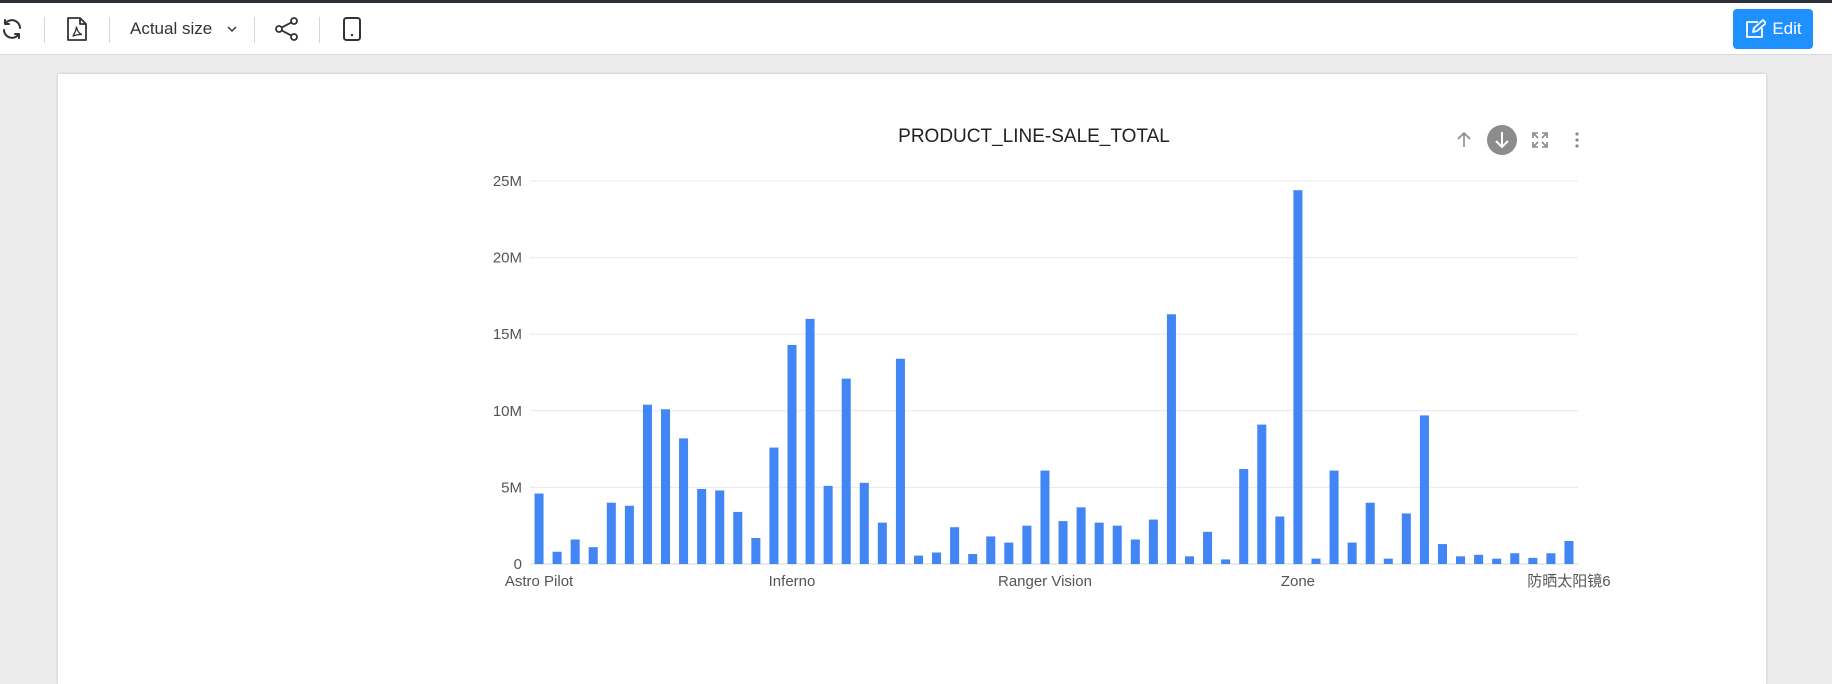 Image resolution: width=1832 pixels, height=684 pixels. Describe the element at coordinates (1577, 140) in the screenshot. I see `more-vertical-icon` at that location.